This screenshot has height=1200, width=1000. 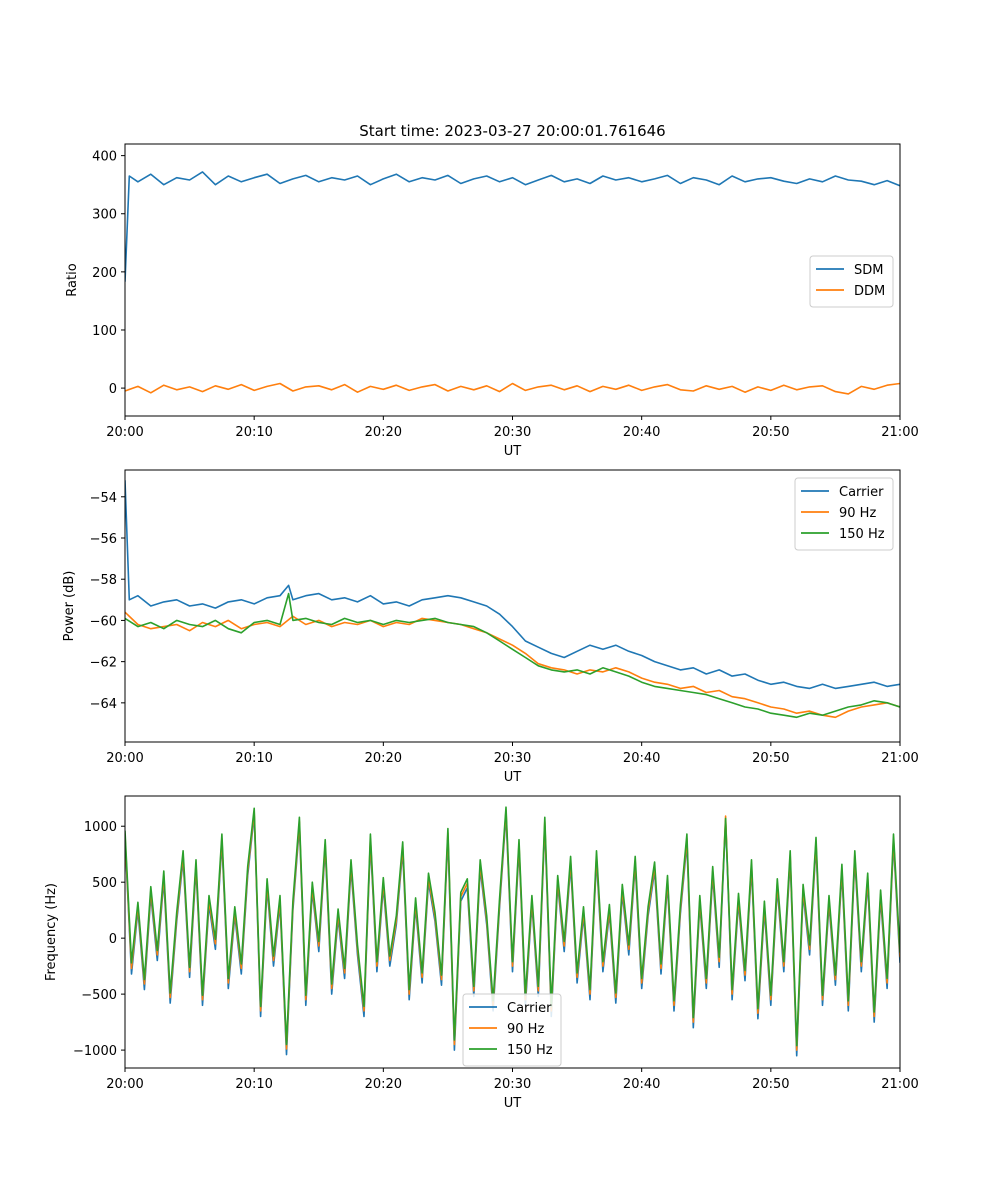 I want to click on y-tick-label: −54, so click(x=103, y=498).